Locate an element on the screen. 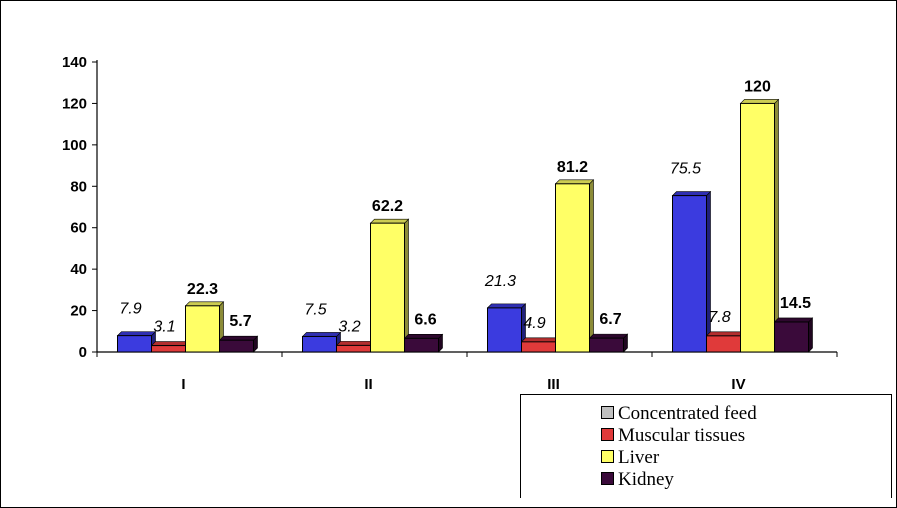  data-label-concentrated-feed: 21.3 is located at coordinates (500, 281).